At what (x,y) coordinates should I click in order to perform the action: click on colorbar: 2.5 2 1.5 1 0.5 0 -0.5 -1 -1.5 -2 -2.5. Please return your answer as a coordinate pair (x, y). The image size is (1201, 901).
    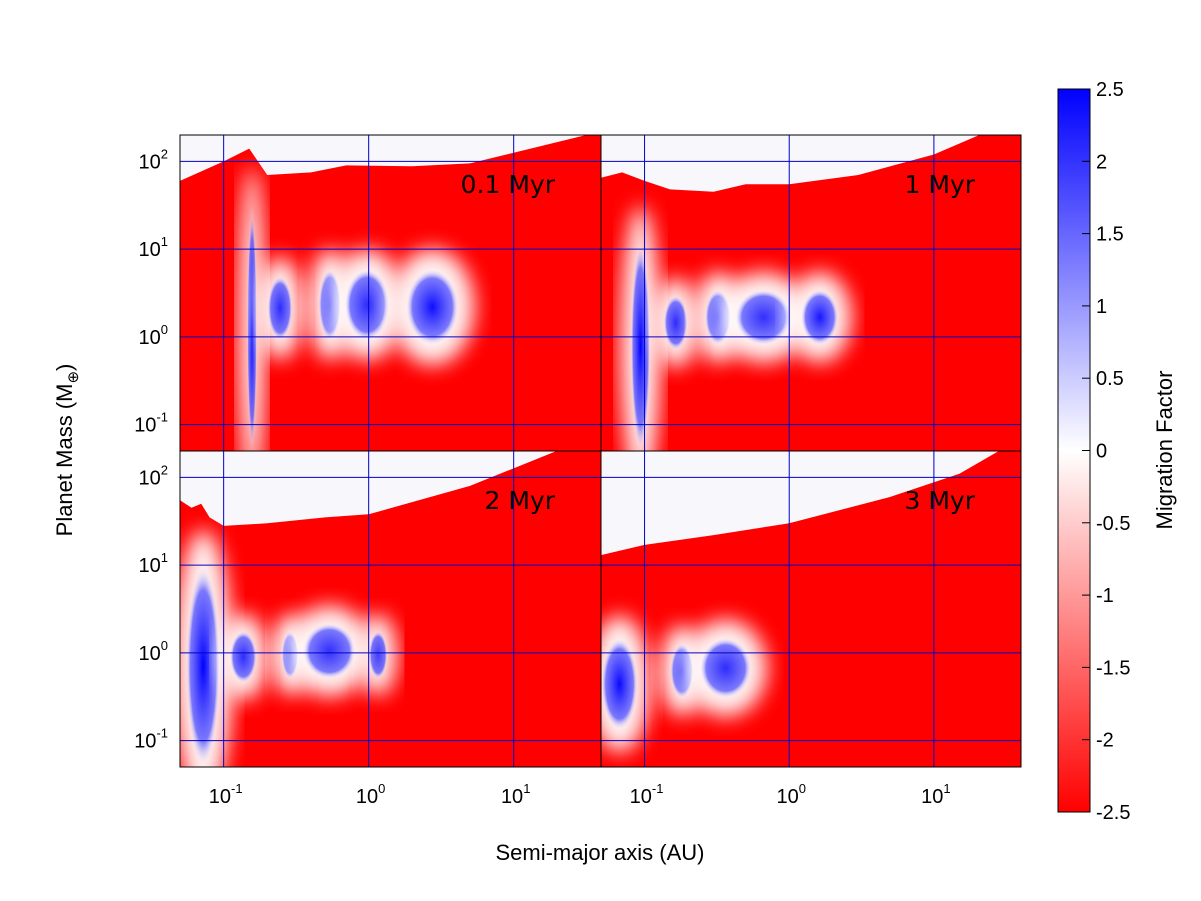
    Looking at the image, I should click on (1093, 451).